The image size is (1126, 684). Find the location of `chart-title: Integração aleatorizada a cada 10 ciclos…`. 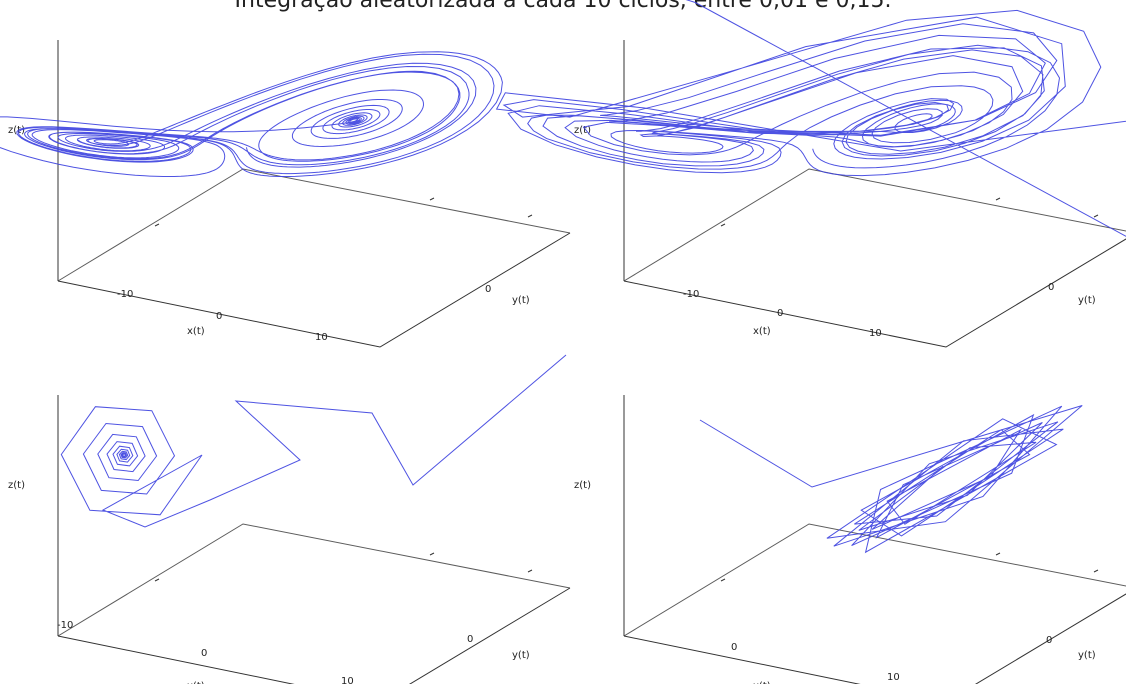

chart-title: Integração aleatorizada a cada 10 ciclos… is located at coordinates (563, 6).